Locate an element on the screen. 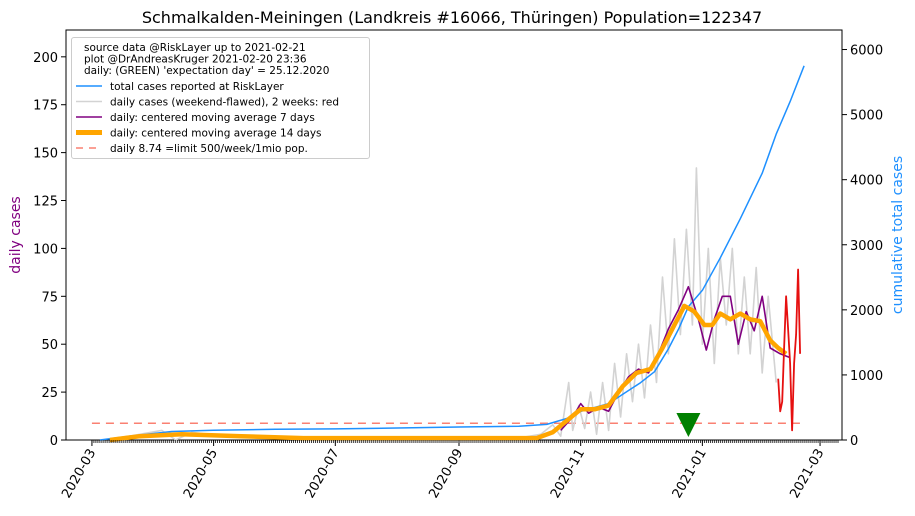 Image resolution: width=915 pixels, height=516 pixels. marker-layer is located at coordinates (688, 425).